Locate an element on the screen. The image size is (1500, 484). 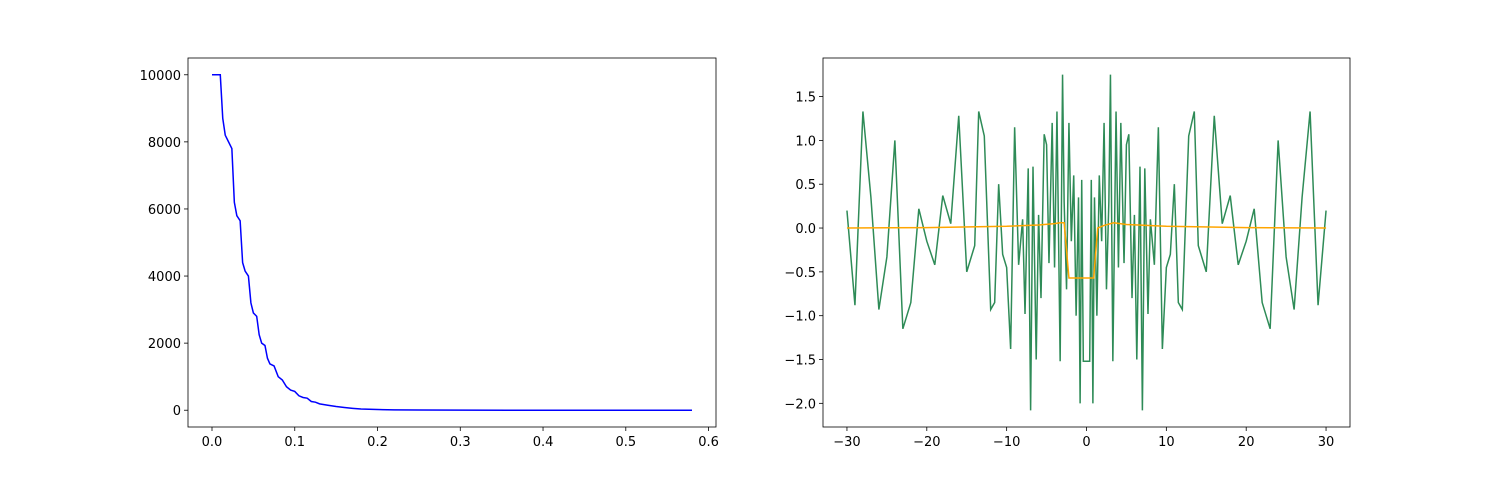
x-tick-label: −10 is located at coordinates (1006, 442).